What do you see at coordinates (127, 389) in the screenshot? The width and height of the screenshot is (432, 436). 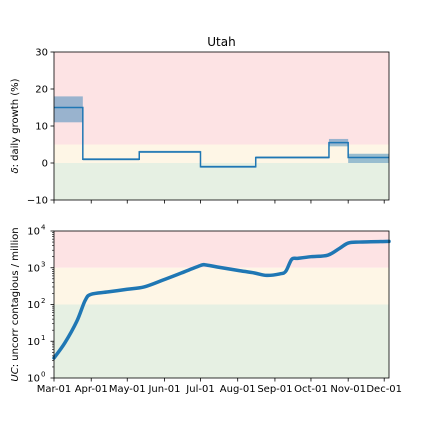 I see `x-tick-label: May-01` at bounding box center [127, 389].